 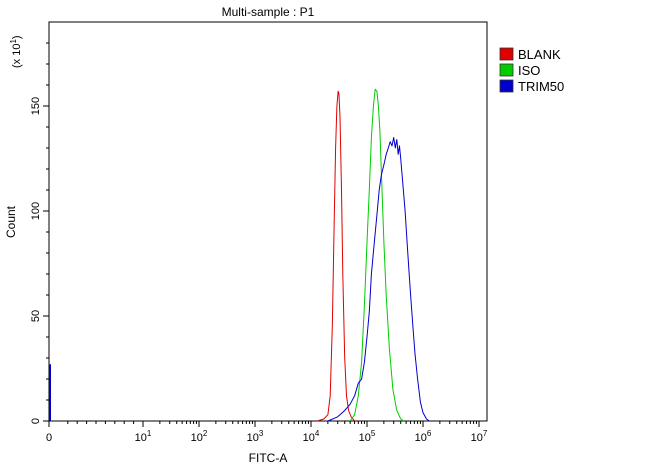 I want to click on x-tick-label: 0, so click(x=49, y=438).